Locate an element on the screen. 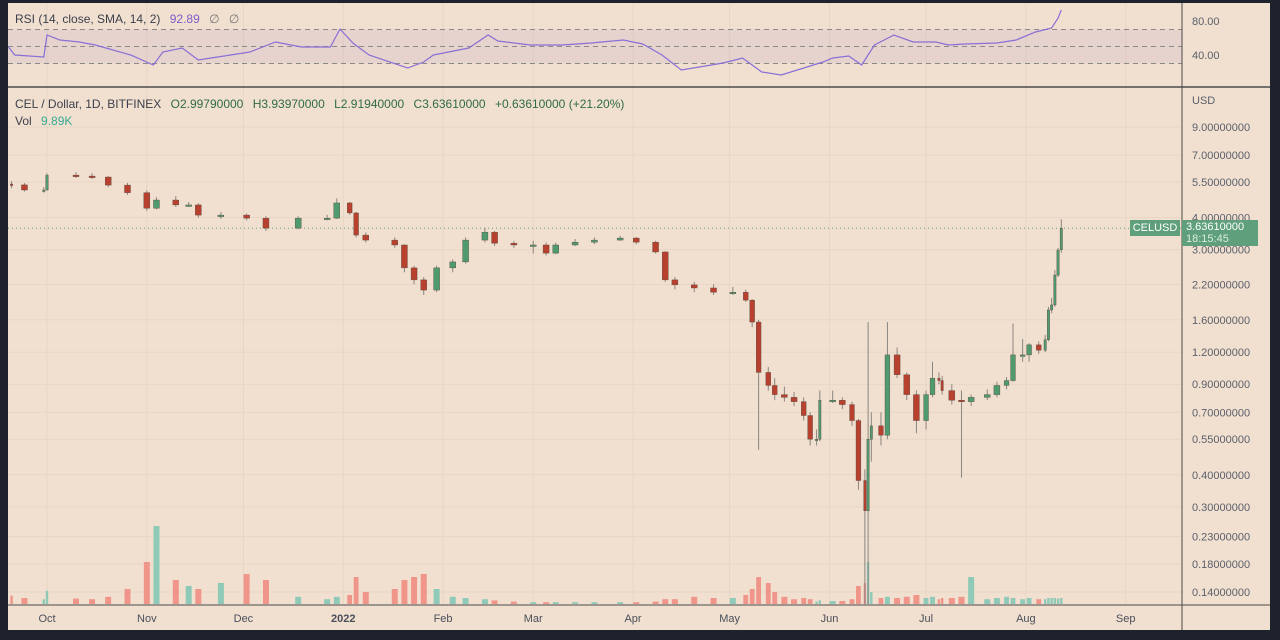  rsi-label: RSI (14, close, SMA, 14, 2) is located at coordinates (88, 19).